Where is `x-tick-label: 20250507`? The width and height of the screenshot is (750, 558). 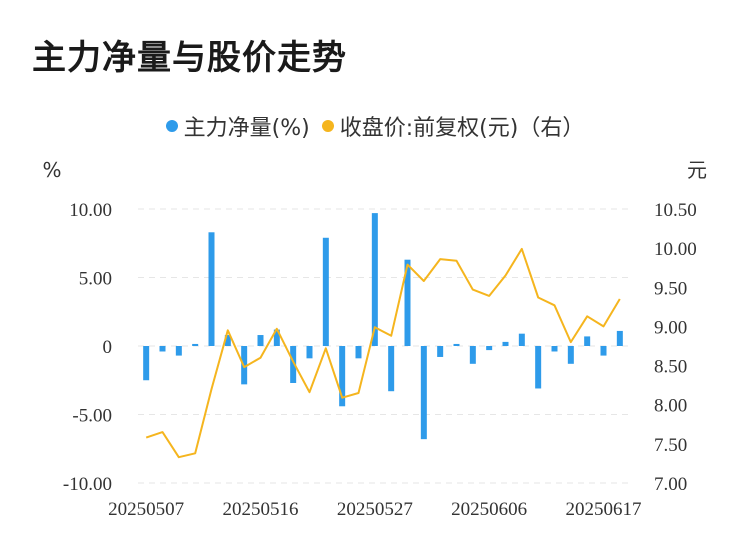
x-tick-label: 20250507 is located at coordinates (146, 509).